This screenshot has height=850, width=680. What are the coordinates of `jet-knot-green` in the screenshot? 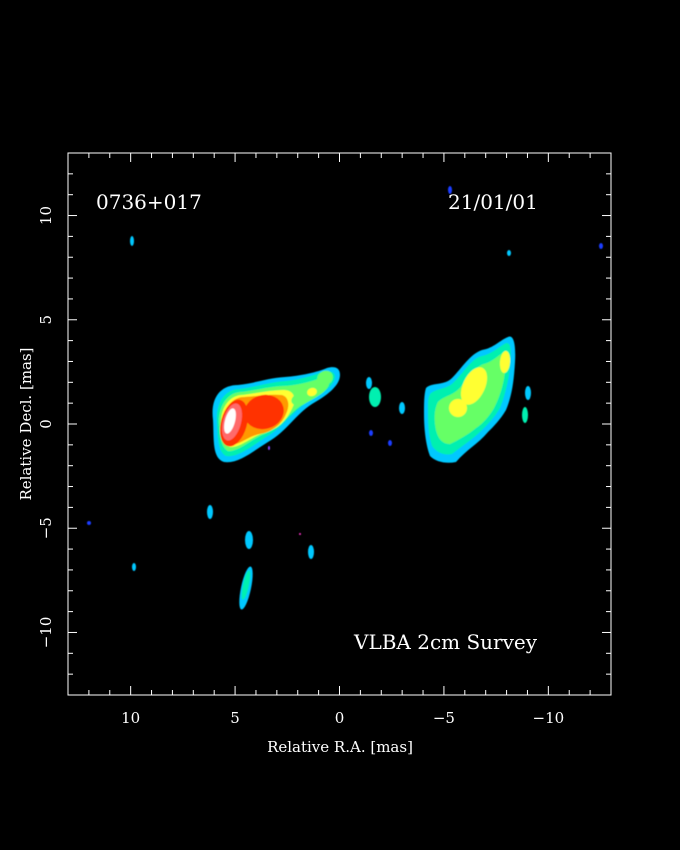 It's located at (300, 399).